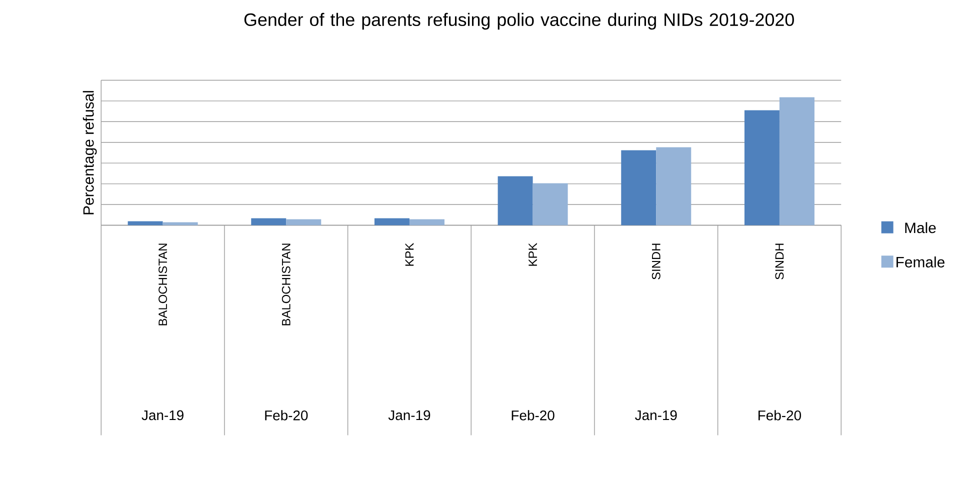  I want to click on chart-title: Gender of the parents refusing polio vaccine during NIDs 2019-2020, so click(519, 21).